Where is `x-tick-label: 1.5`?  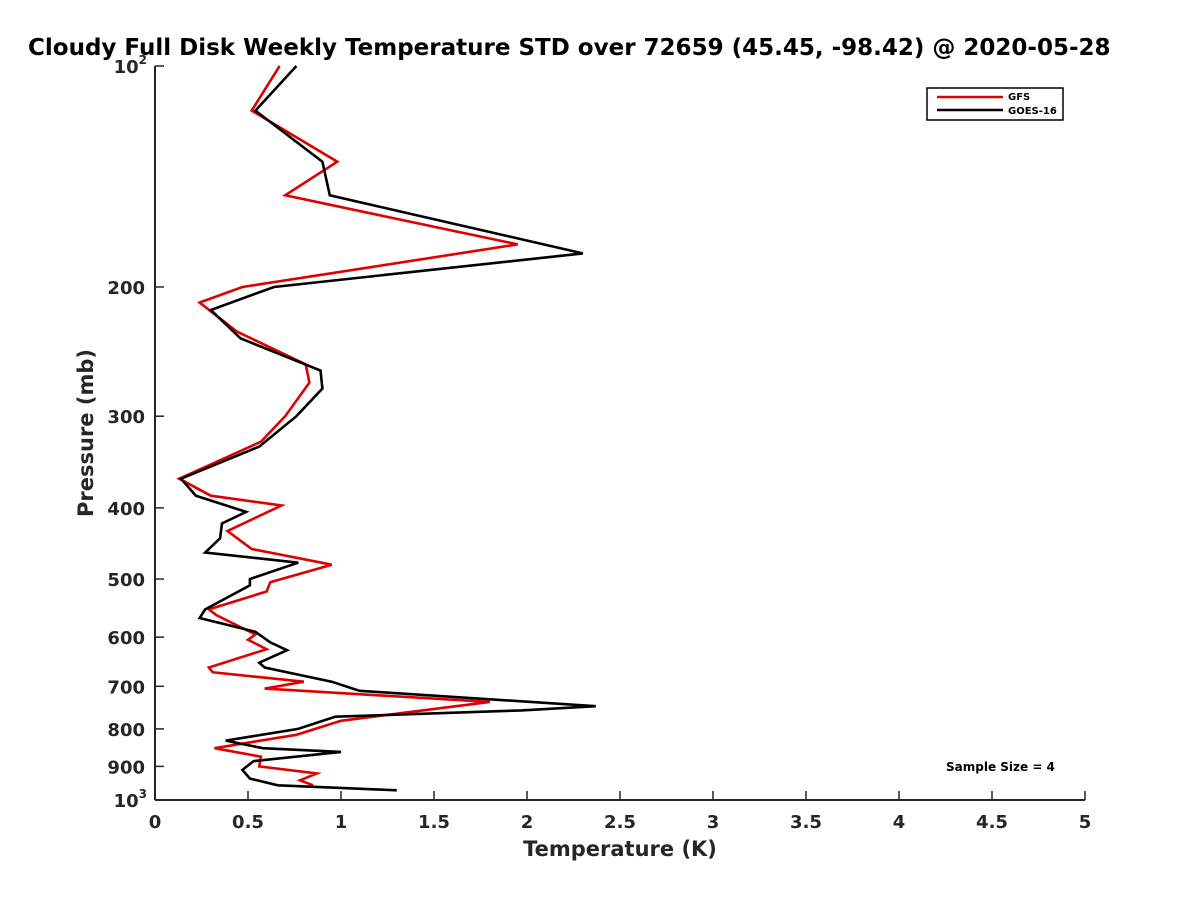
x-tick-label: 1.5 is located at coordinates (434, 822).